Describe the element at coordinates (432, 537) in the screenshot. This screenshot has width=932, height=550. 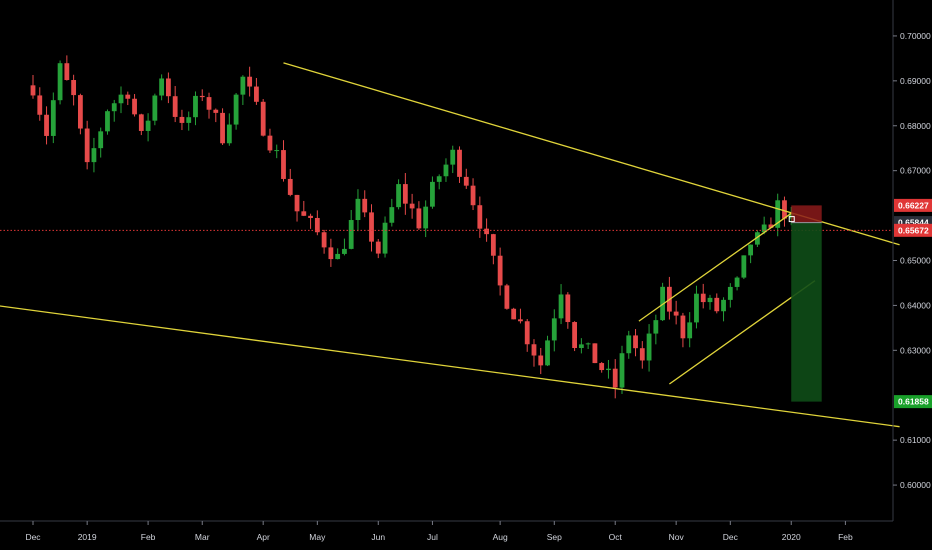
I see `time-tick-label: Jul` at that location.